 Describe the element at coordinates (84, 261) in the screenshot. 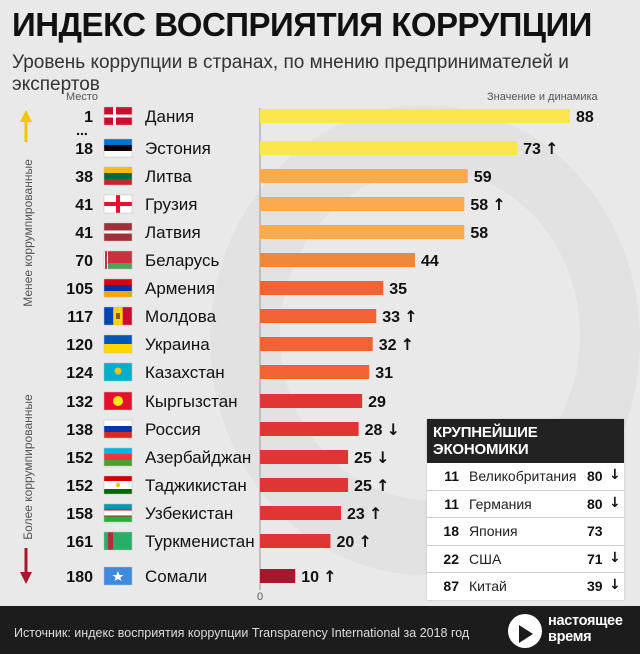

I see `rank-label: 70` at that location.